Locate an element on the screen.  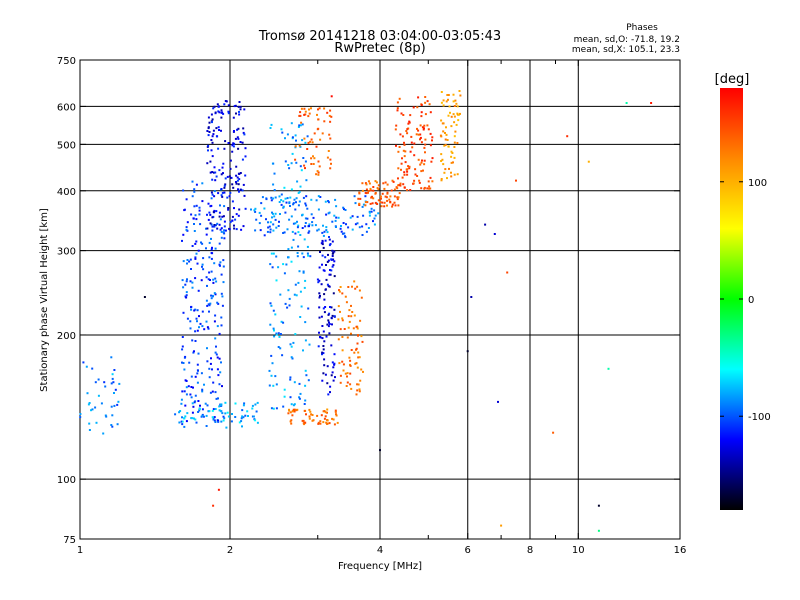
colorbar-label: [deg] is located at coordinates (732, 79).